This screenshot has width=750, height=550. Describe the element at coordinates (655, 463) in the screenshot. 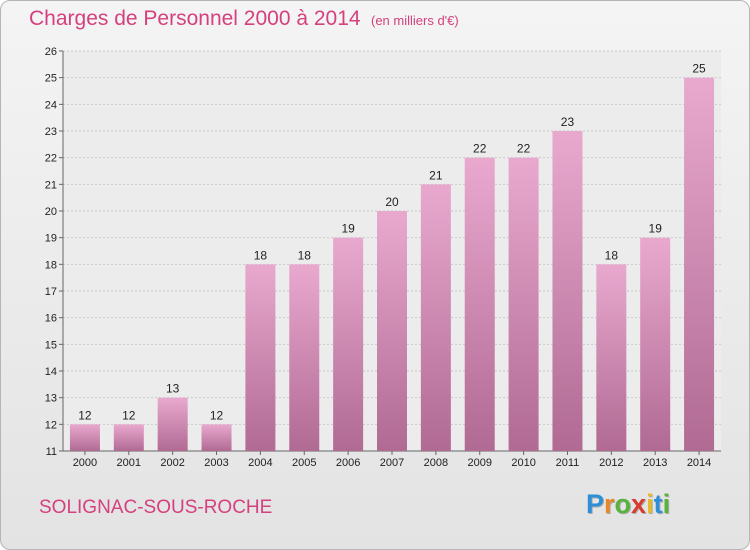

I see `x-tick-label: 2013` at that location.